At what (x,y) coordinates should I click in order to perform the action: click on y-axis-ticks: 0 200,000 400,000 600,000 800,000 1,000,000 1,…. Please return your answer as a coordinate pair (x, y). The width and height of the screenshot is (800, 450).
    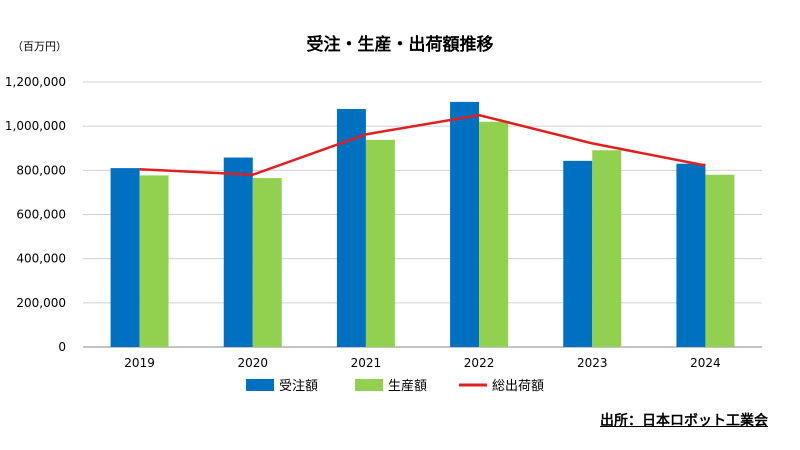
    Looking at the image, I should click on (35, 214).